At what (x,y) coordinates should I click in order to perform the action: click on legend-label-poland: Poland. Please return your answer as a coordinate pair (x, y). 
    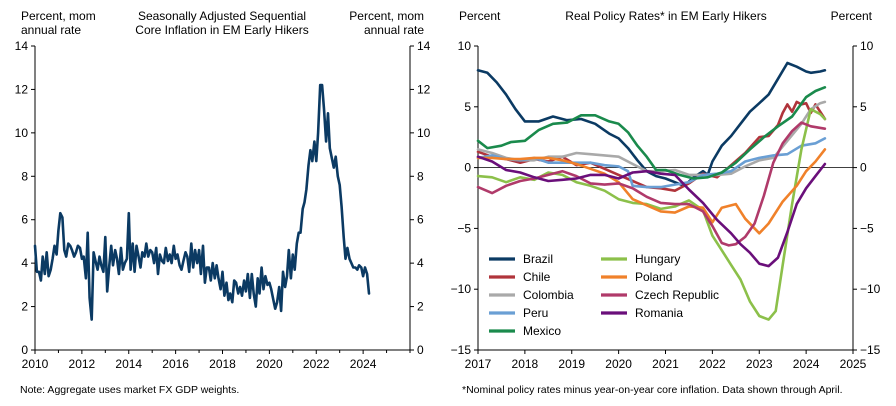
    Looking at the image, I should click on (653, 277).